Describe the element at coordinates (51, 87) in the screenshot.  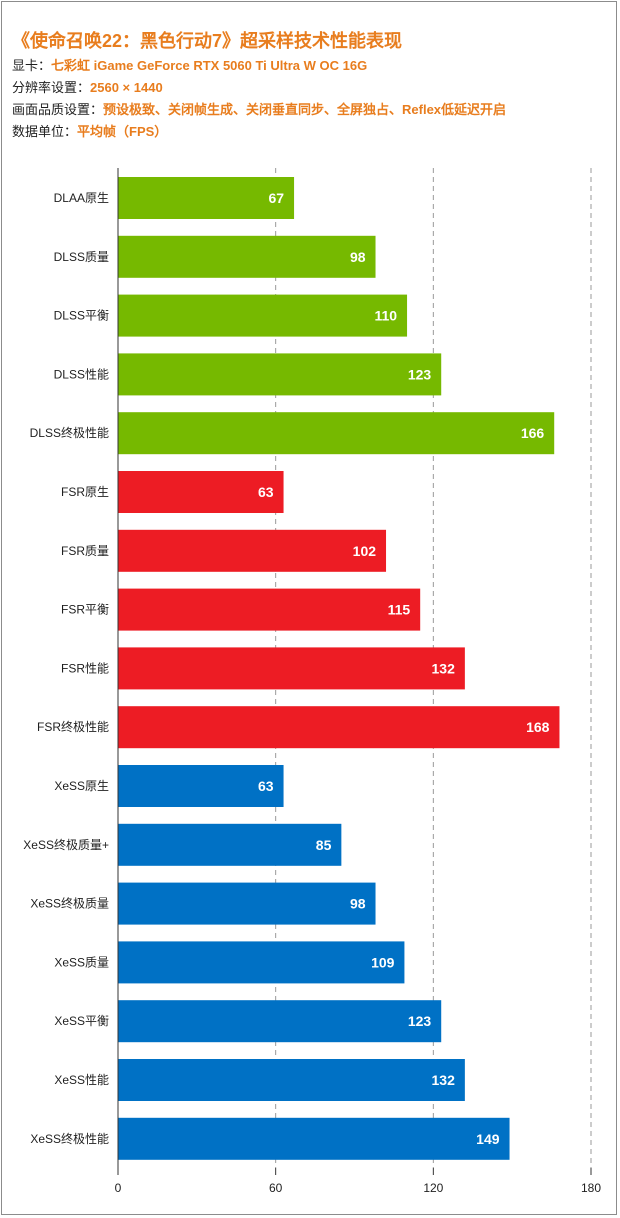
I see `resolution-label: 分辨率设置：` at that location.